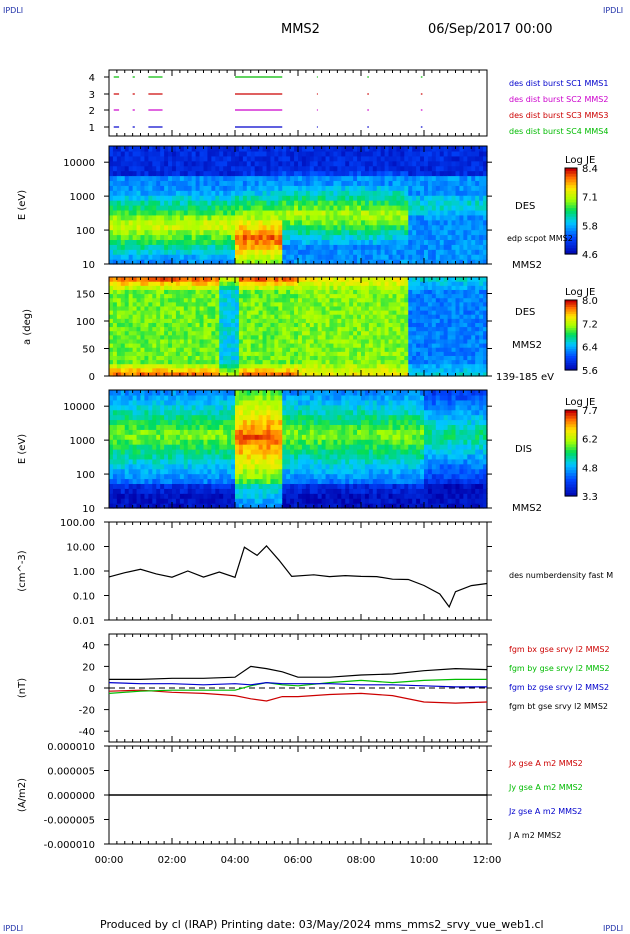  What do you see at coordinates (92, 111) in the screenshot?
I see `burst-ytick-label: 2` at bounding box center [92, 111].